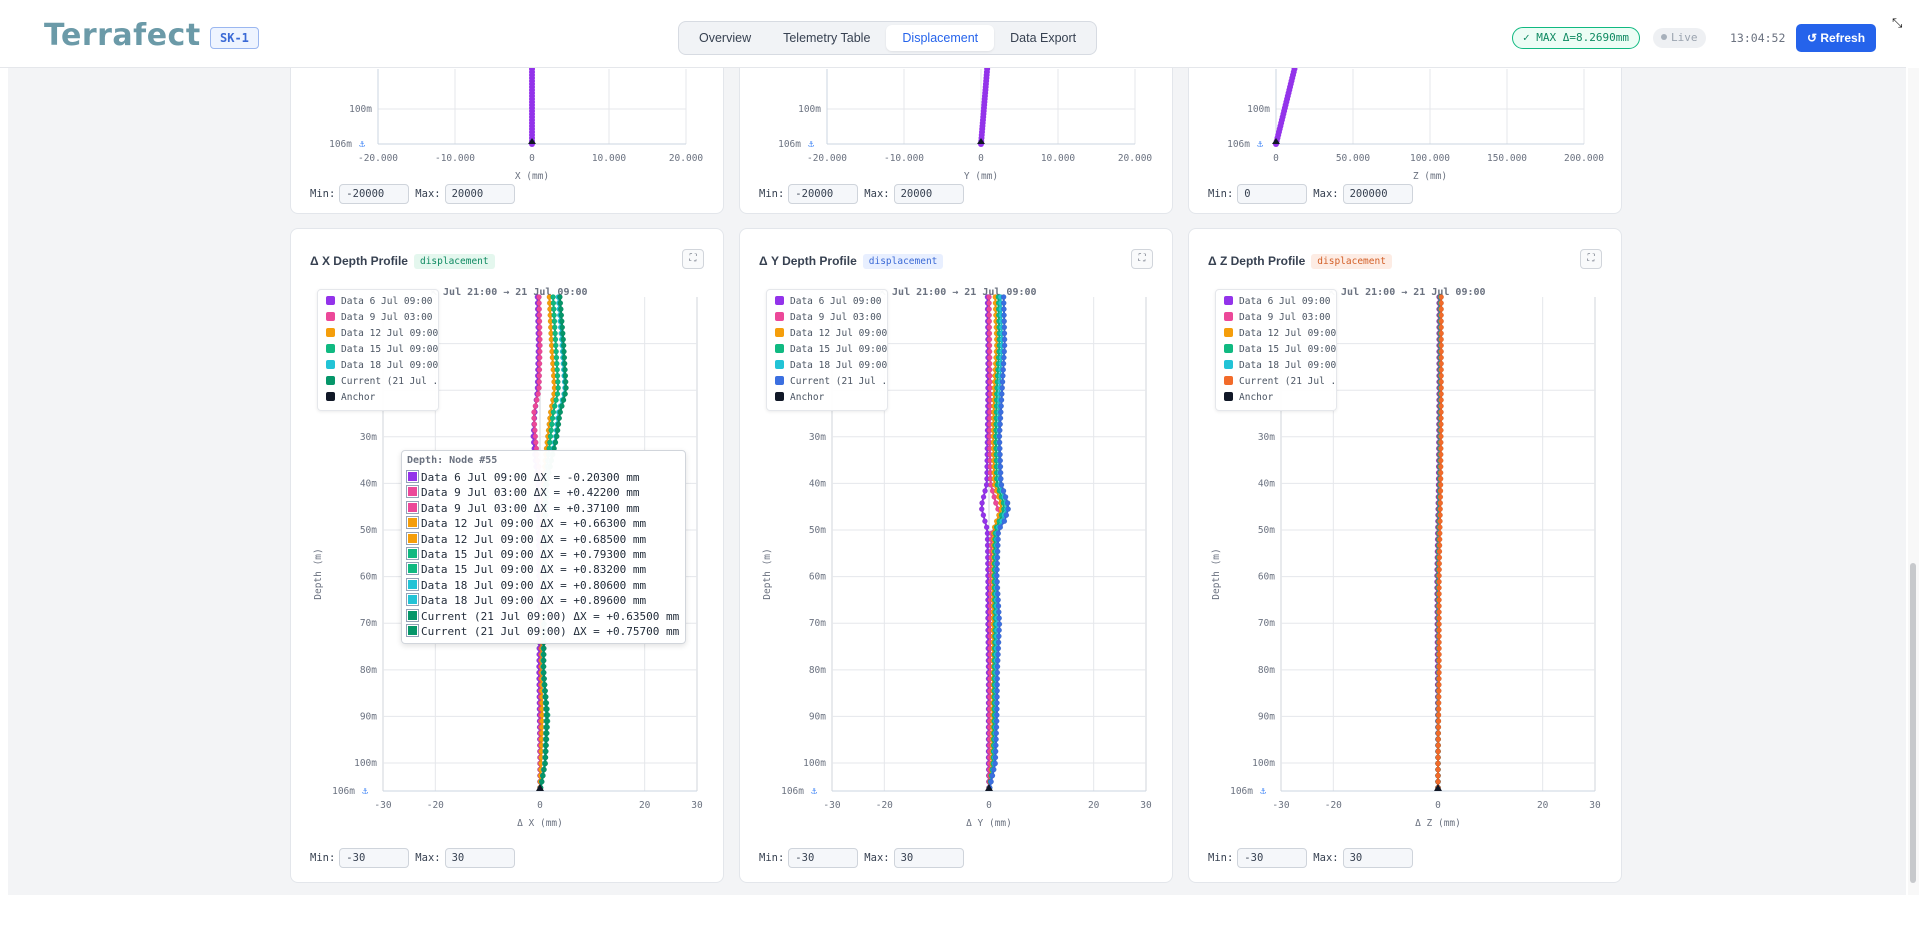  I want to click on tooltip-text: Data 12 Jul 09:00 ΔX = +0.66300 mm, so click(534, 524).